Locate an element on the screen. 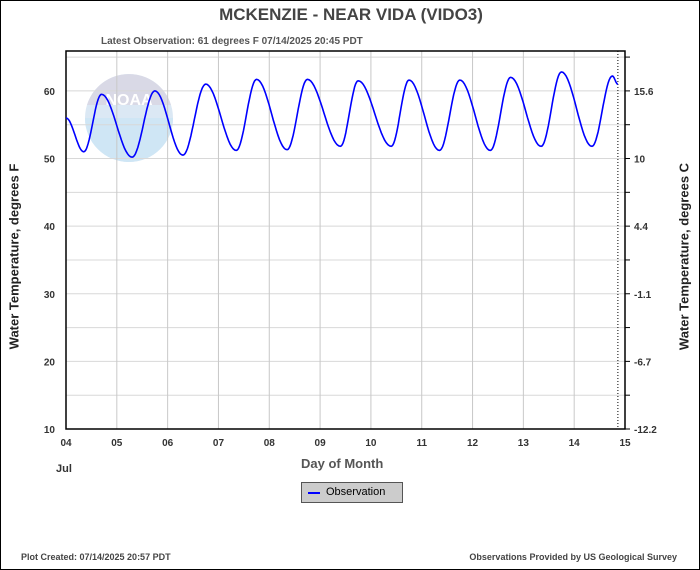  plot-created: Plot Created: 07/14/2025 20:57 PDT is located at coordinates (96, 557).